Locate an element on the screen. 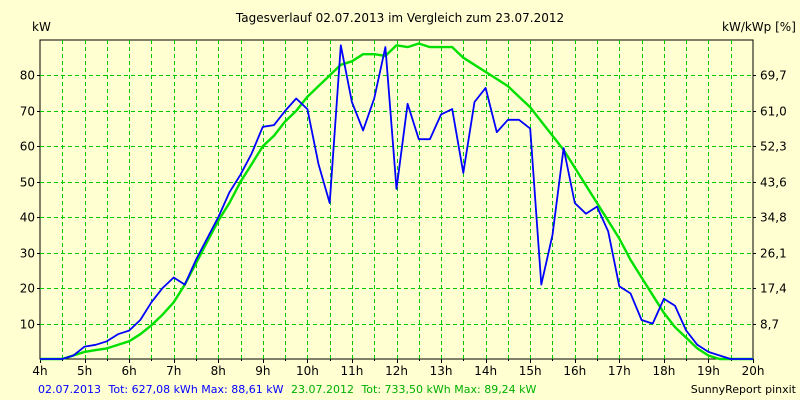  y-tick-label-right: 8,7 is located at coordinates (769, 325).